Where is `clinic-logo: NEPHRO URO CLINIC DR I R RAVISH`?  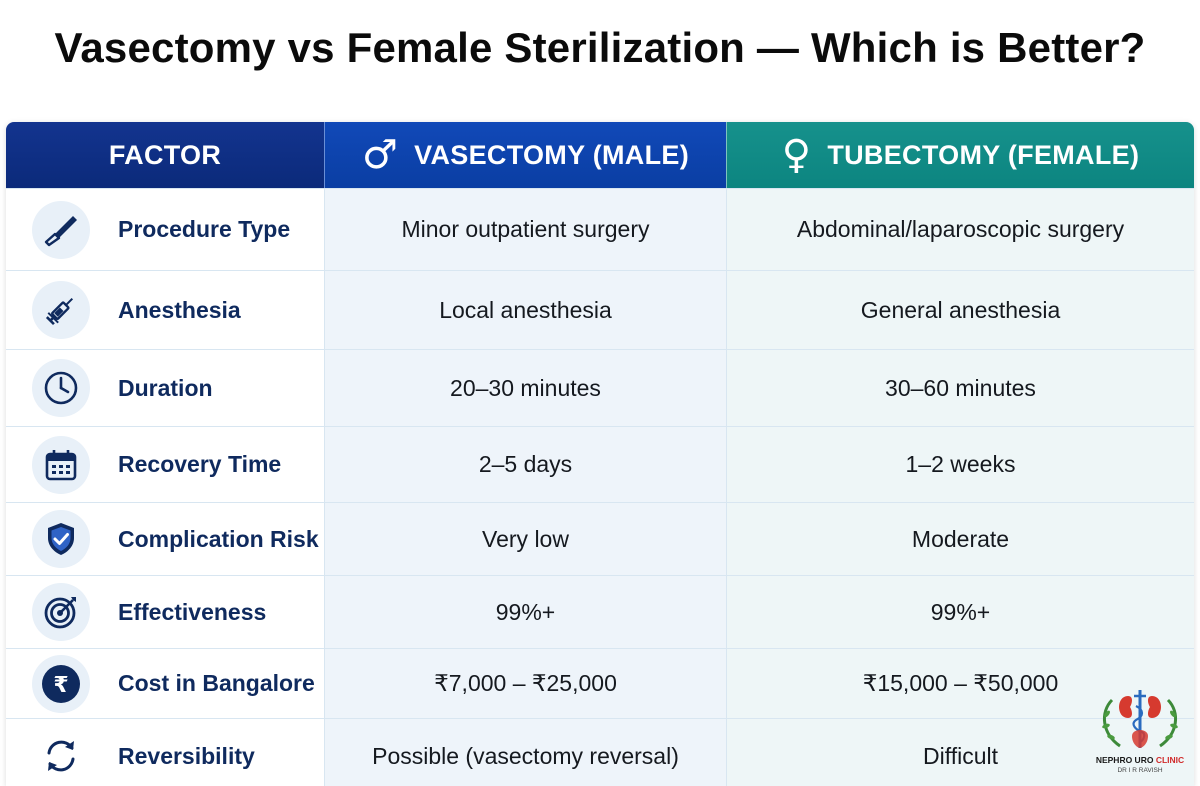 clinic-logo: NEPHRO URO CLINIC DR I R RAVISH is located at coordinates (1140, 730).